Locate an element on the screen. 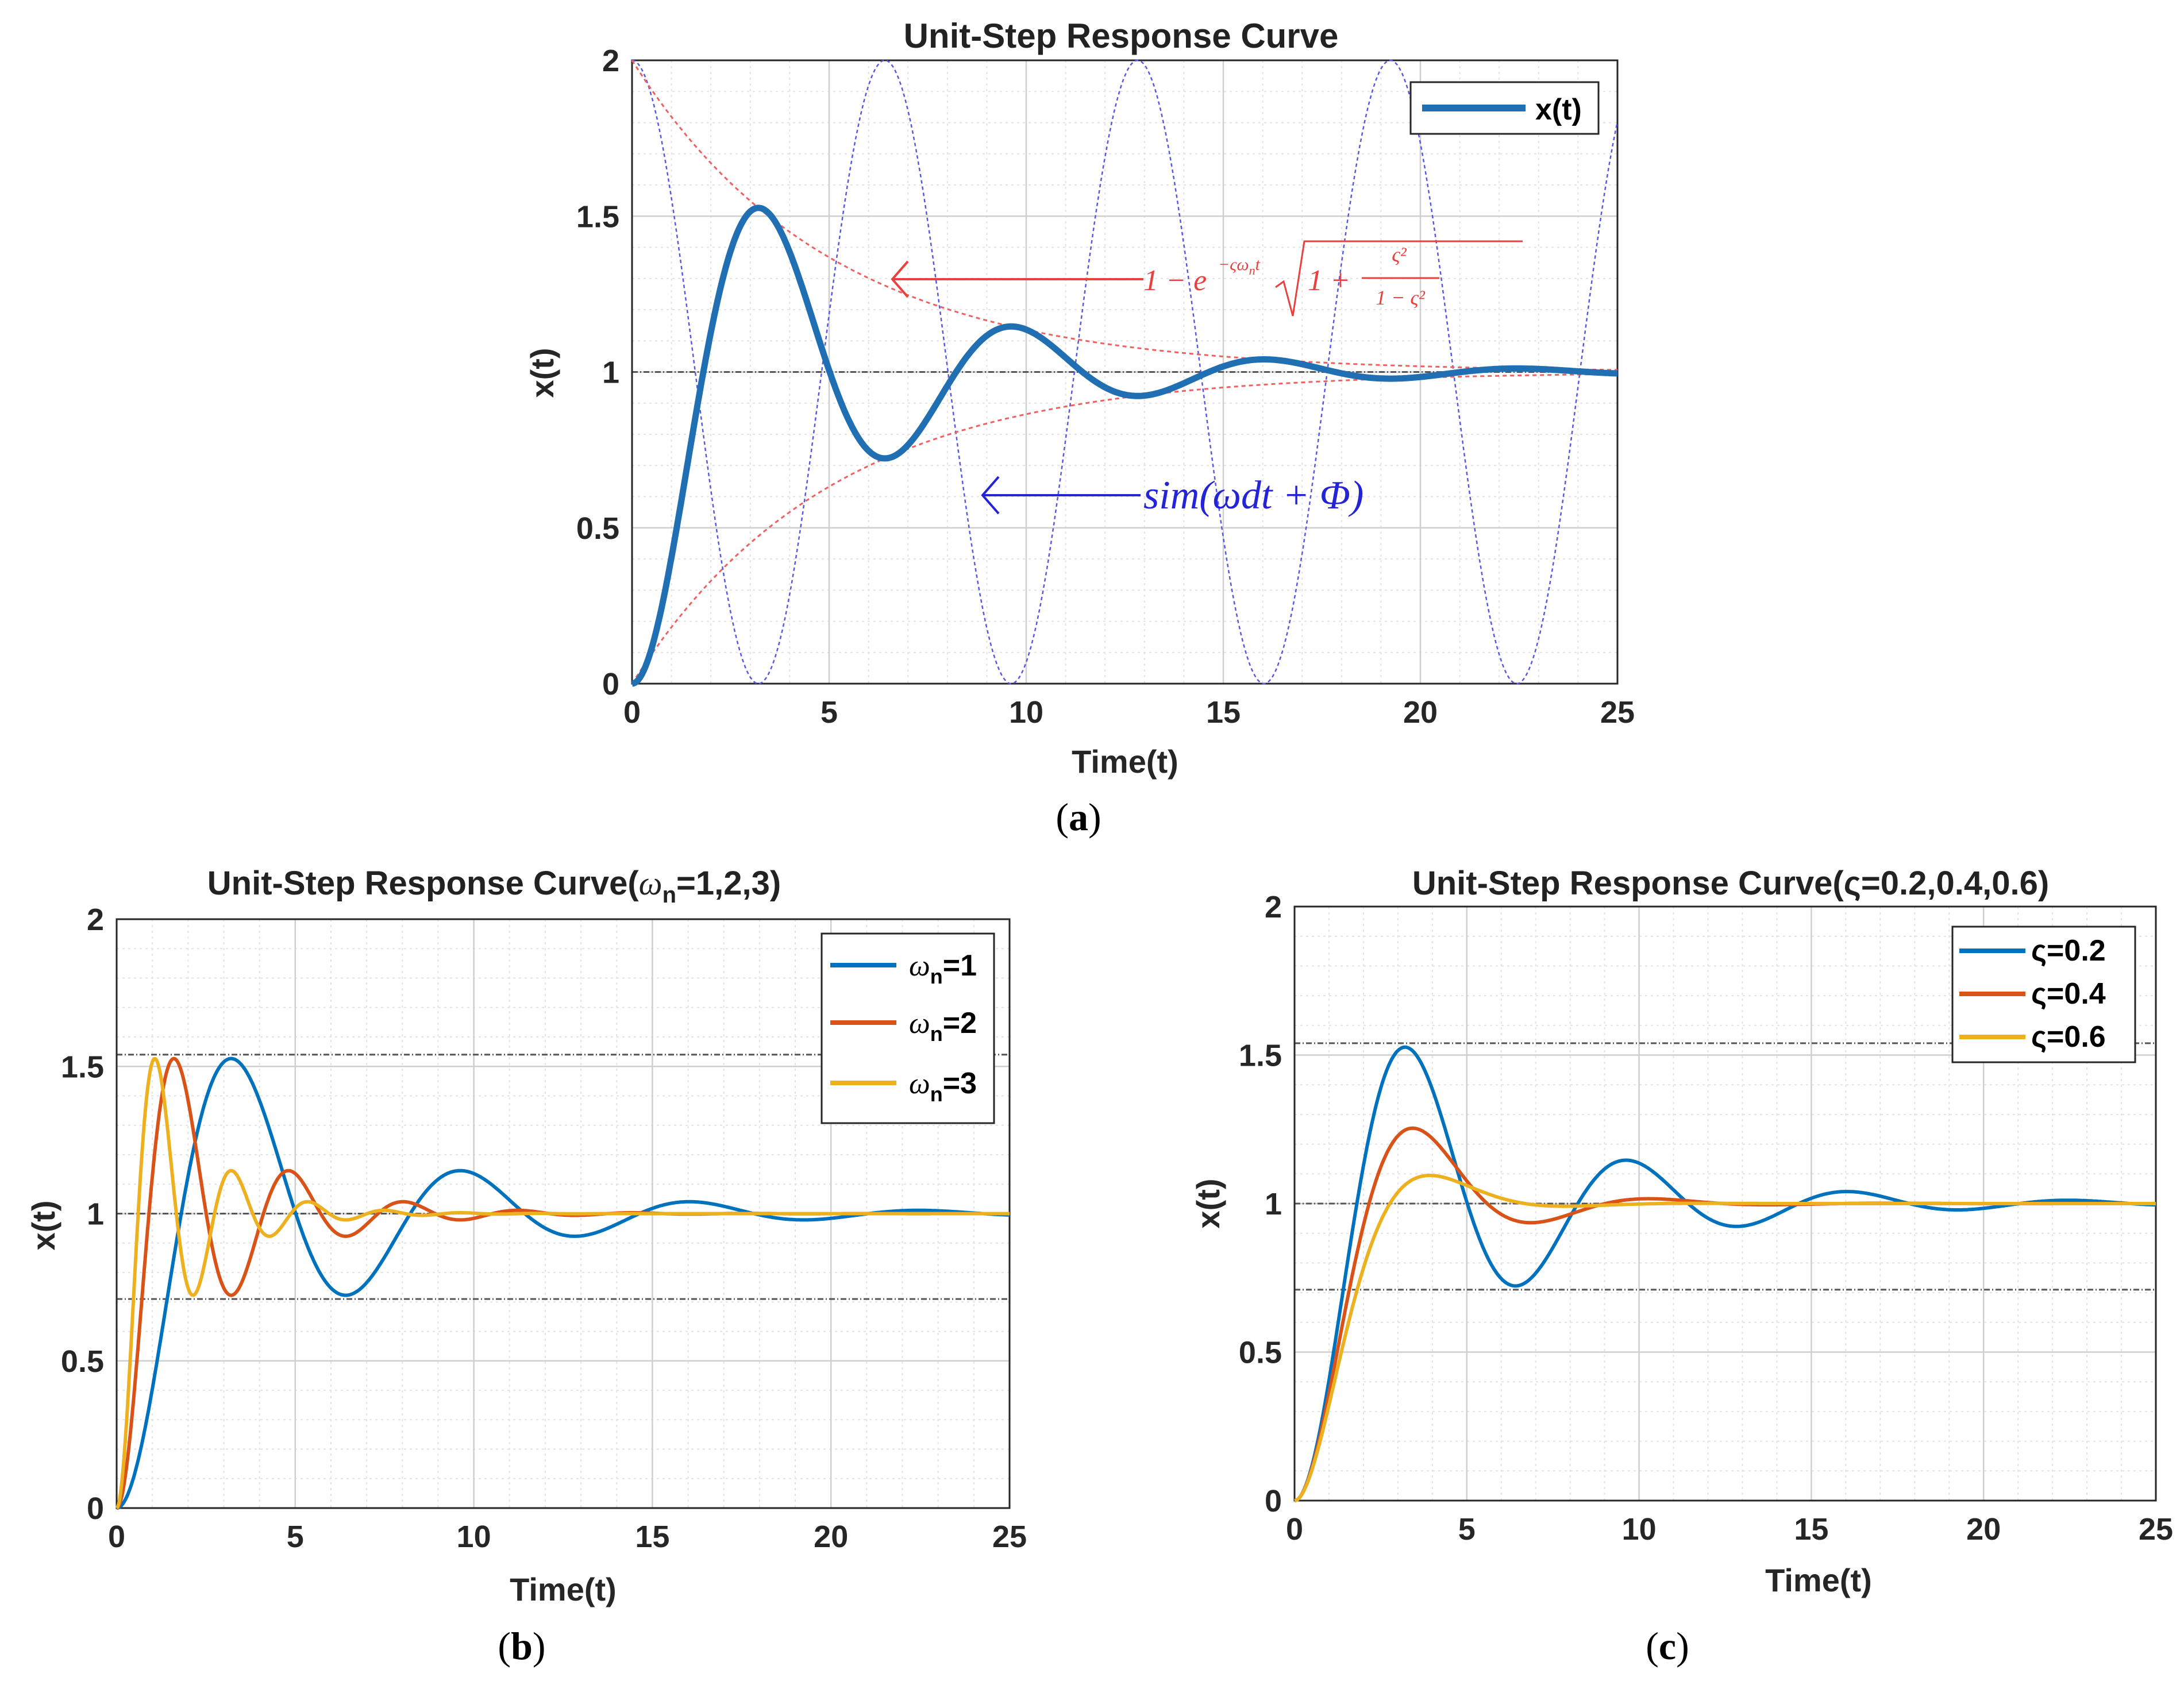 This screenshot has width=2184, height=1685. envelope-annotation: 1 − e −ςωnt 1 + ς² 1 − ς² is located at coordinates (1207, 278).